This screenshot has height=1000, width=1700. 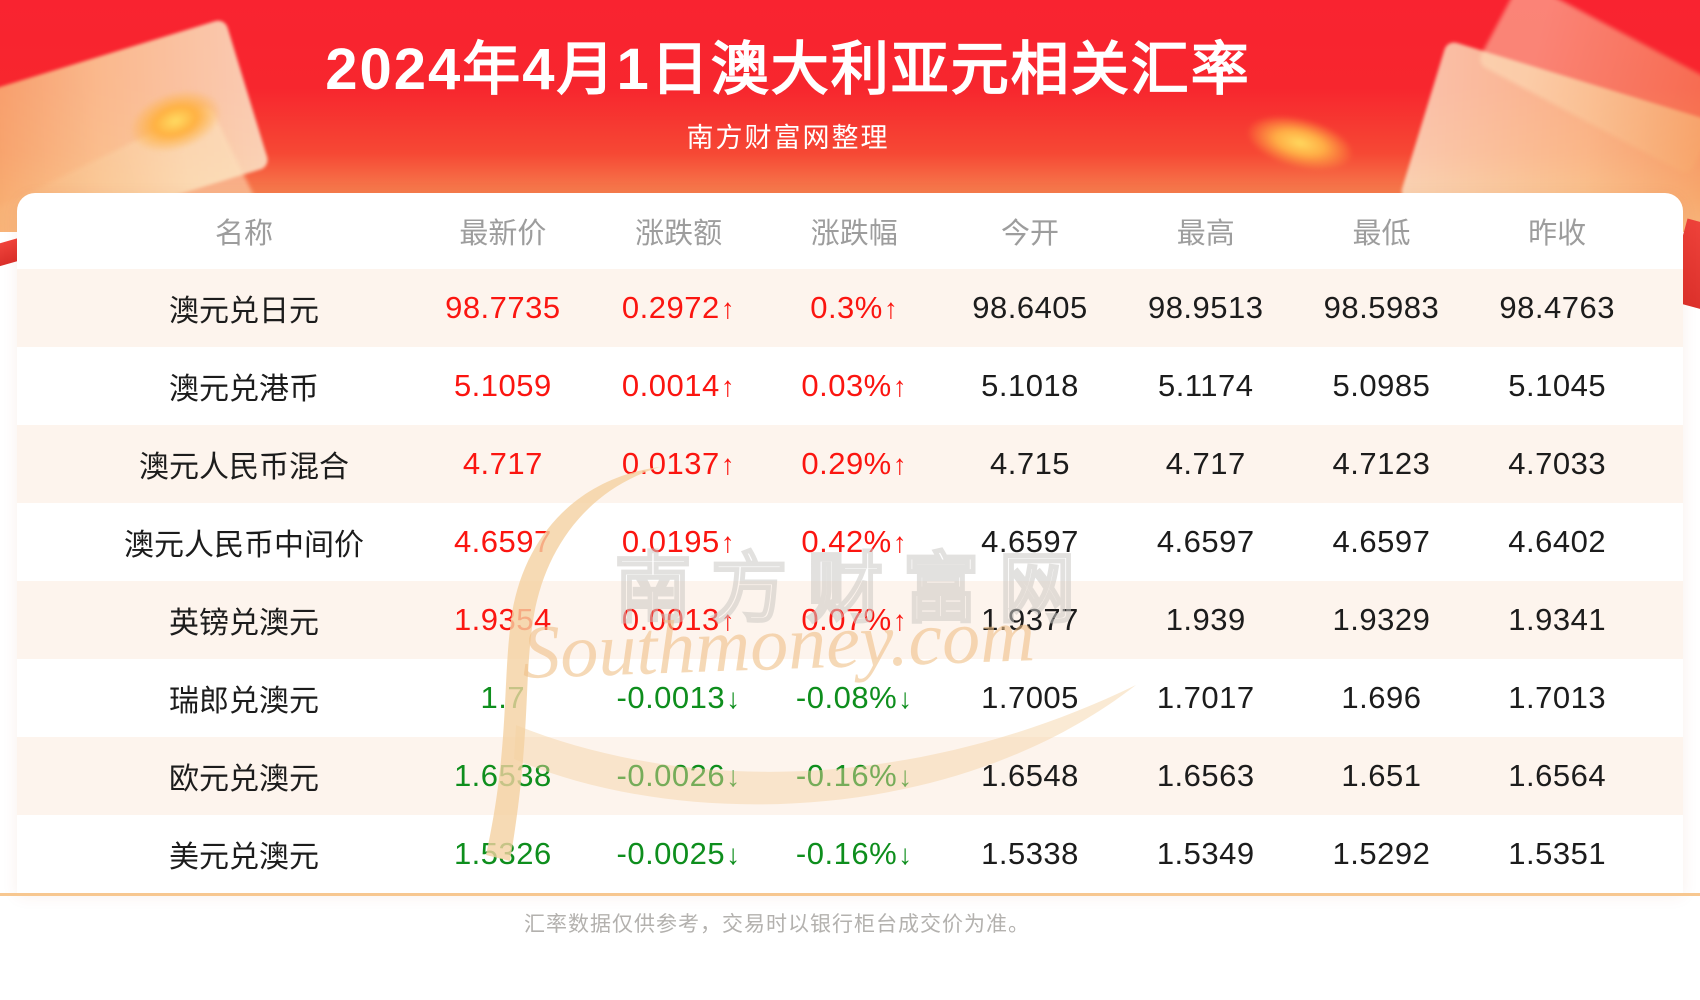 I want to click on change-percent: 0.07%↑, so click(x=854, y=619).